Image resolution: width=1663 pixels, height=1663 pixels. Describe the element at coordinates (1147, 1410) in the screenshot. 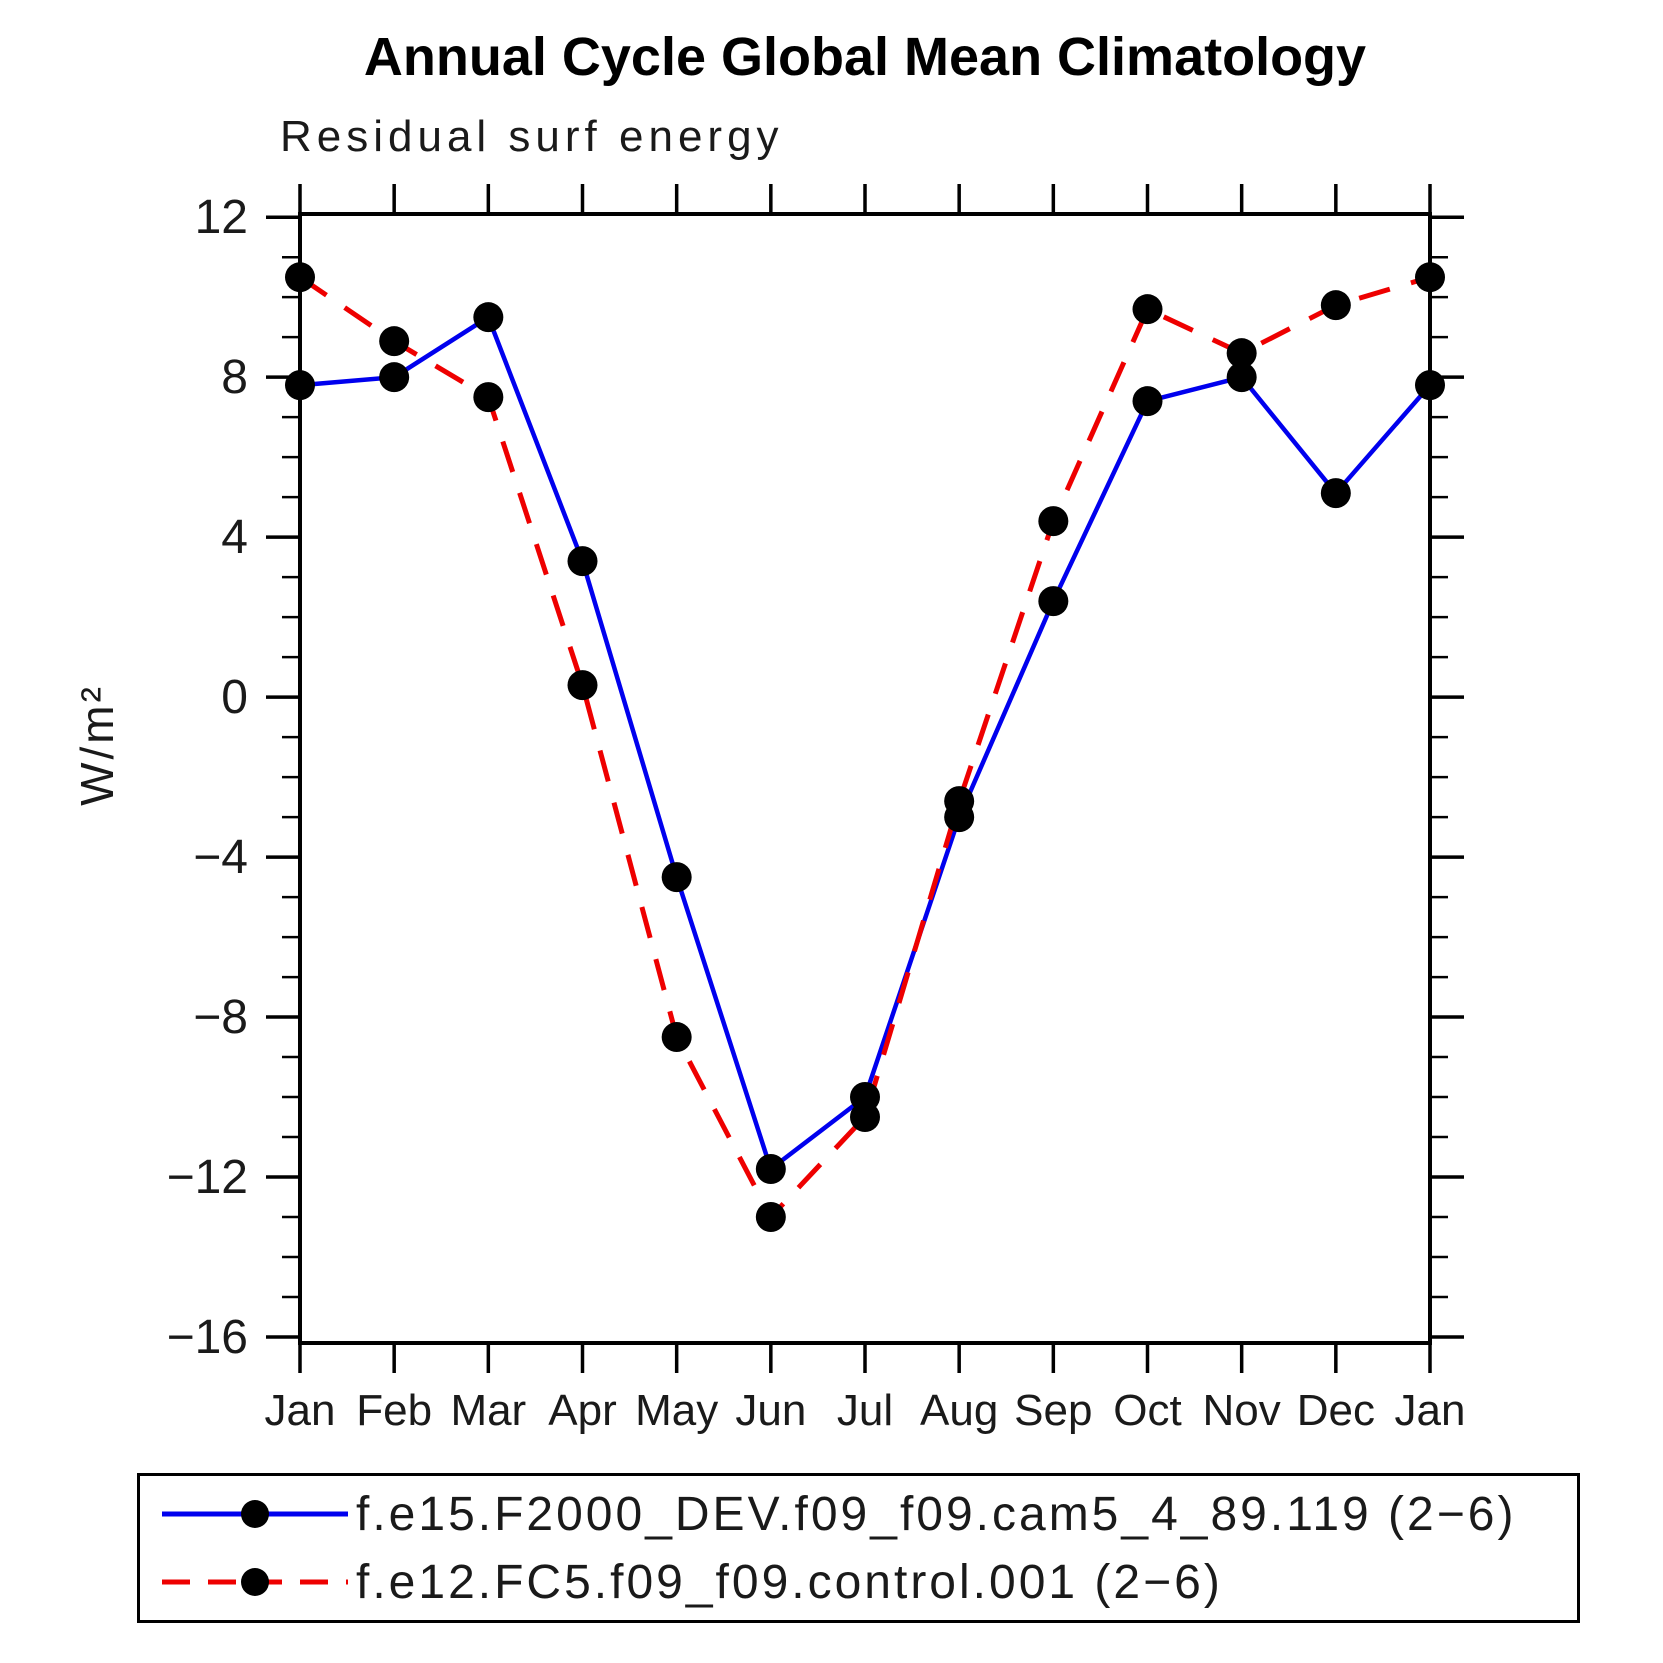

I see `x-tick-label: Oct` at that location.